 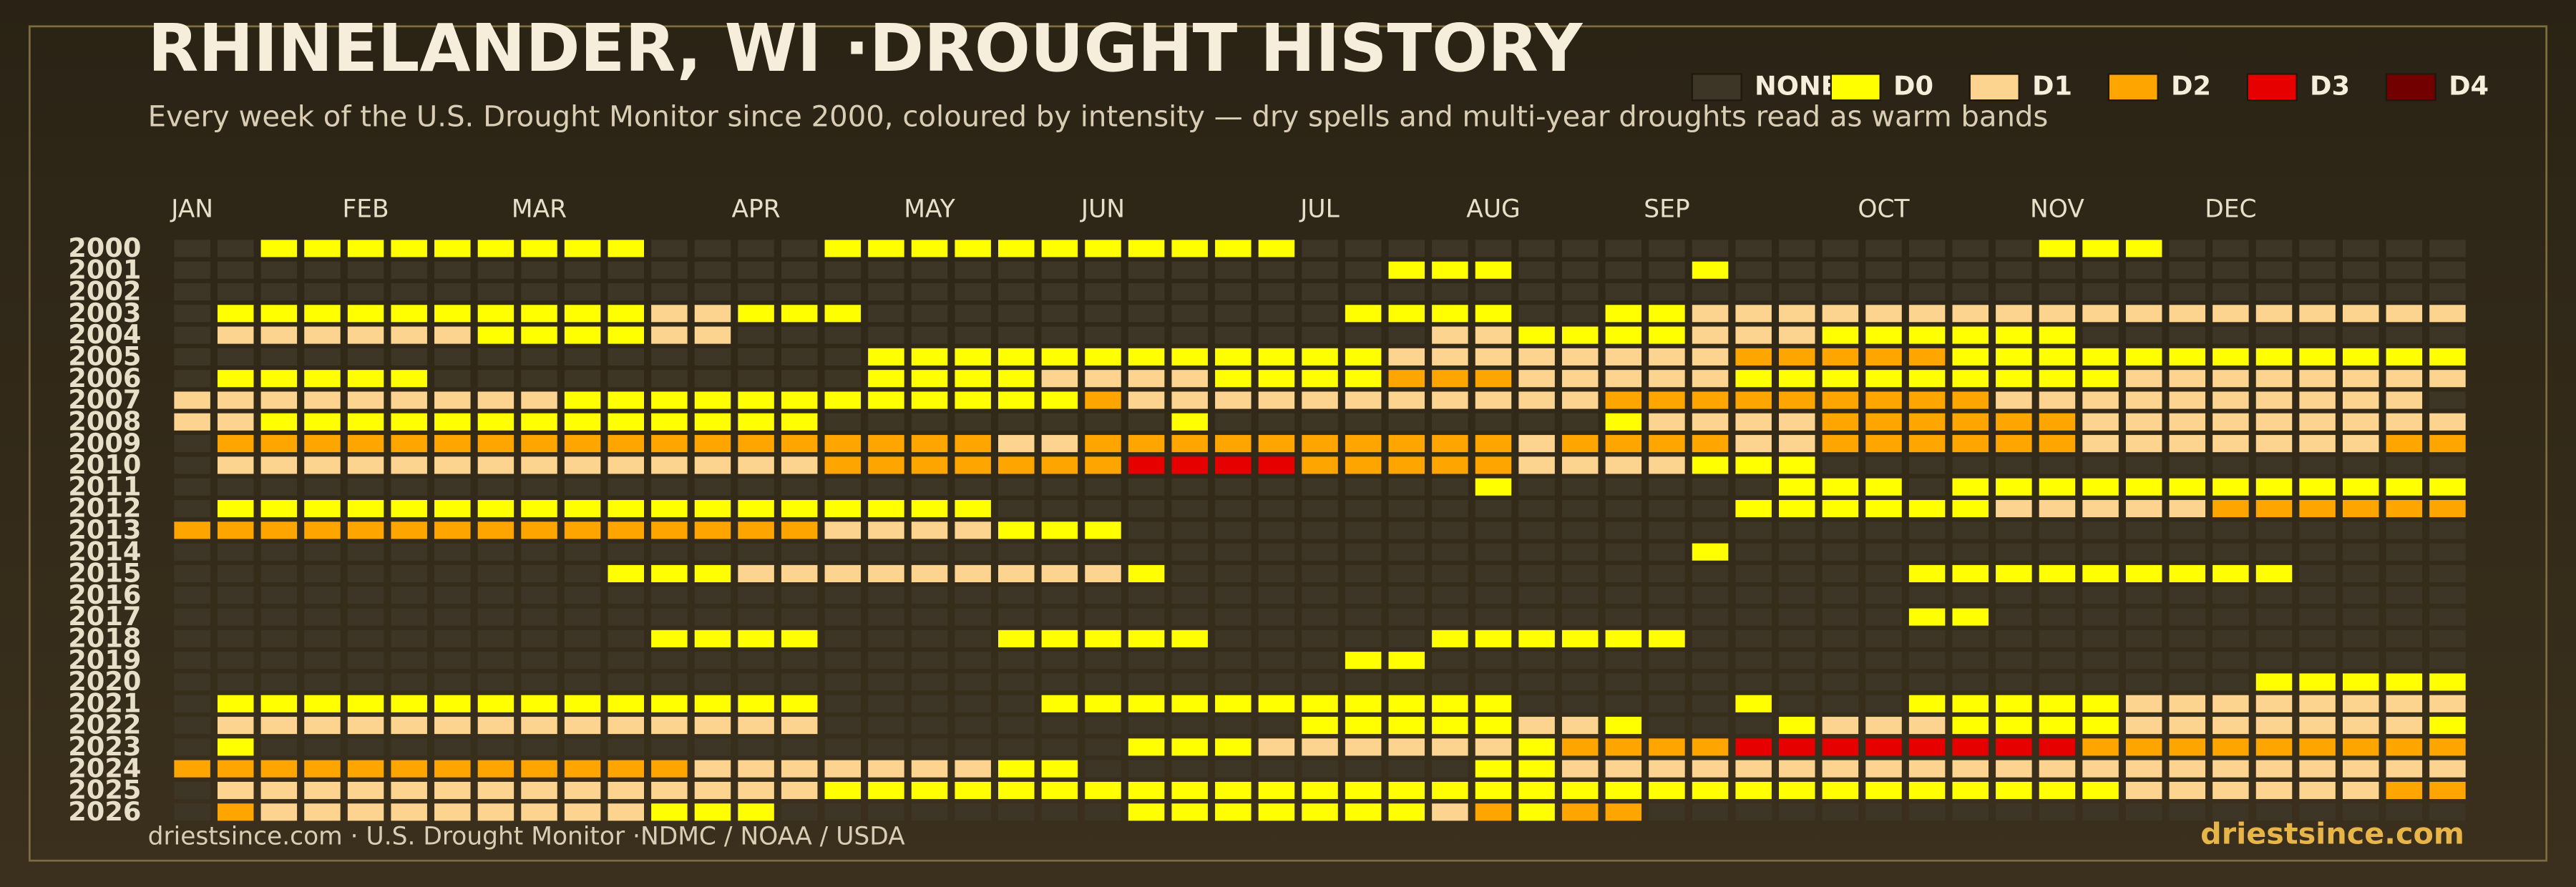 What do you see at coordinates (2191, 85) in the screenshot?
I see `legend-label: D2` at bounding box center [2191, 85].